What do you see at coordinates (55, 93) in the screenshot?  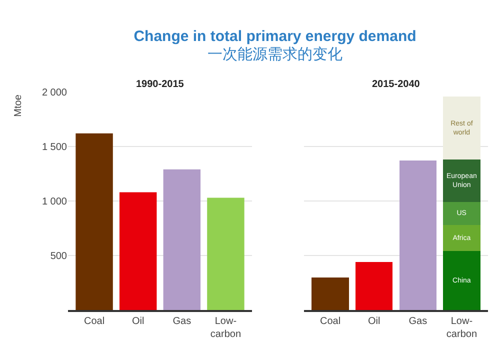 I see `y-tick-label: 2 000` at bounding box center [55, 93].